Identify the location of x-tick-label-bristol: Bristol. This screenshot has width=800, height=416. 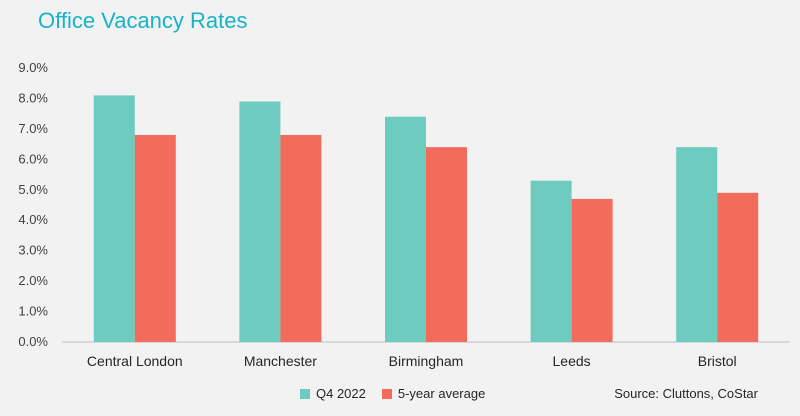
(717, 361).